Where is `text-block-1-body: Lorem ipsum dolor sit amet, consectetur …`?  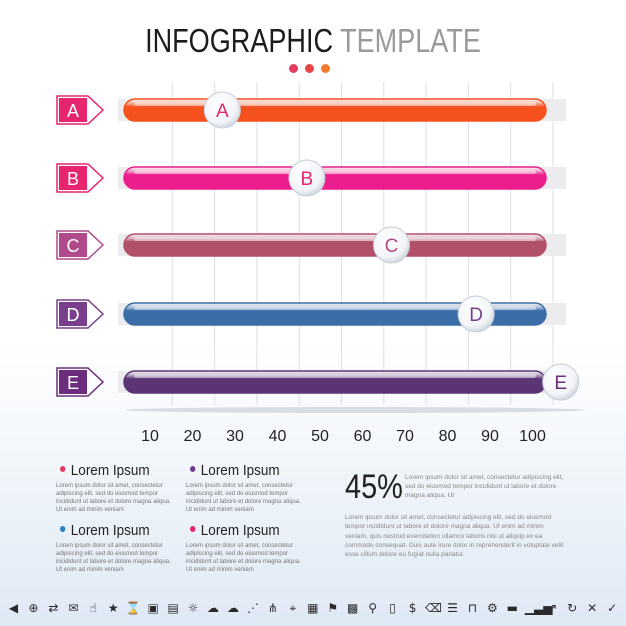 text-block-1-body: Lorem ipsum dolor sit amet, consectetur … is located at coordinates (113, 498).